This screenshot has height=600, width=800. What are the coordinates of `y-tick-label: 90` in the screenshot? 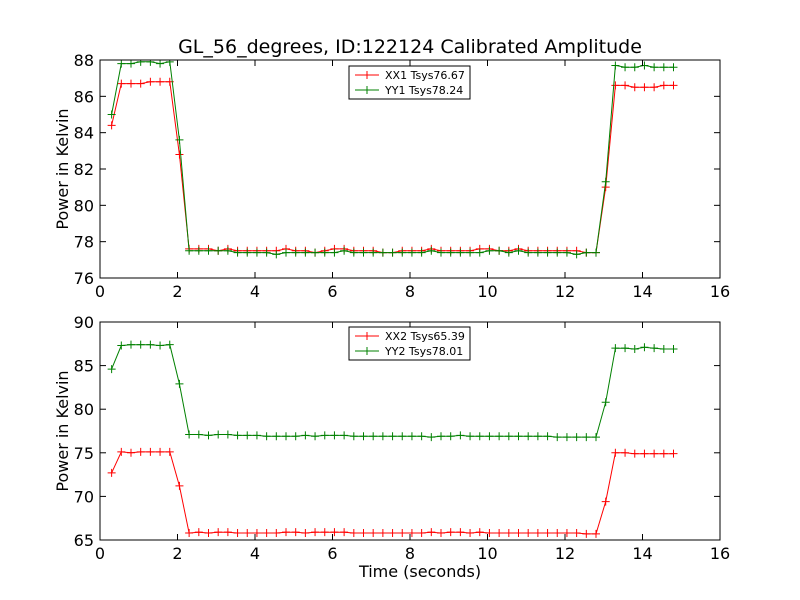 It's located at (84, 322).